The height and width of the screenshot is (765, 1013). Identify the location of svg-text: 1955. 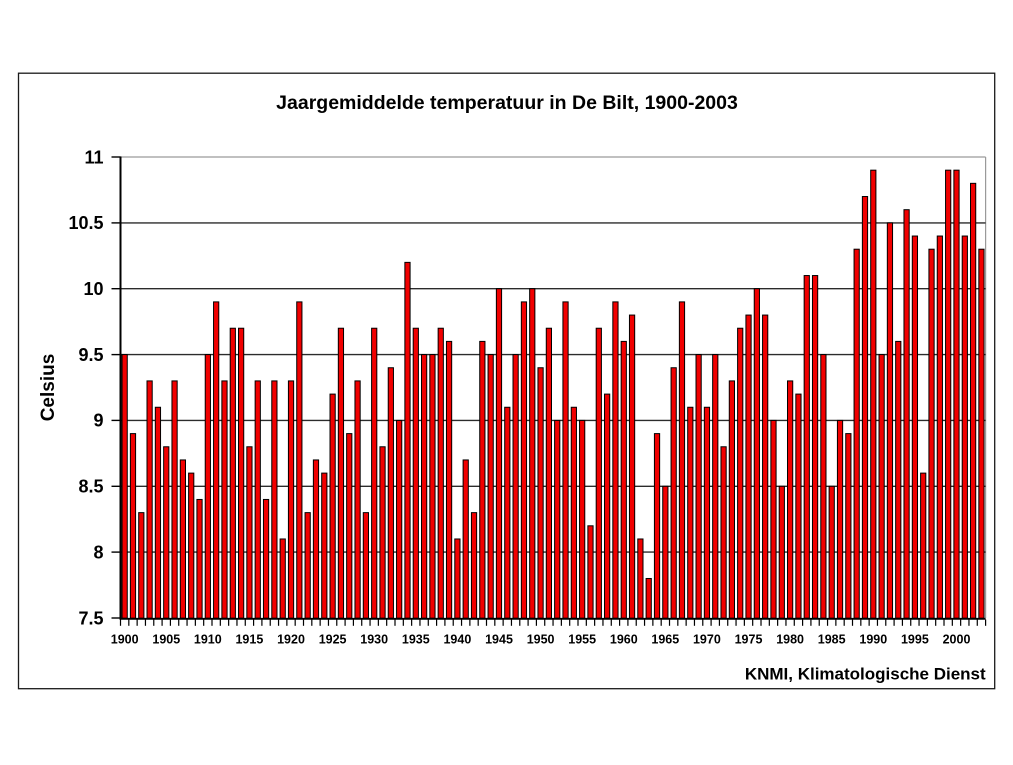
(582, 640).